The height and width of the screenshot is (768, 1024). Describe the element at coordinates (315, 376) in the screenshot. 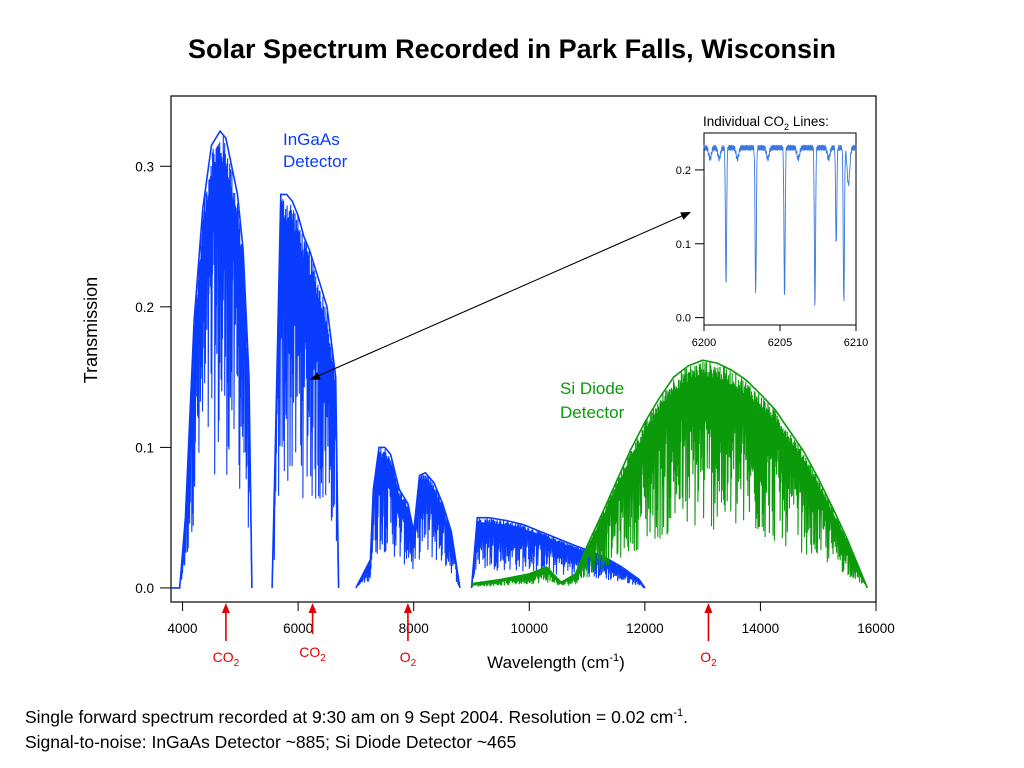

I see `zoom-arrow-head-spectrum` at that location.